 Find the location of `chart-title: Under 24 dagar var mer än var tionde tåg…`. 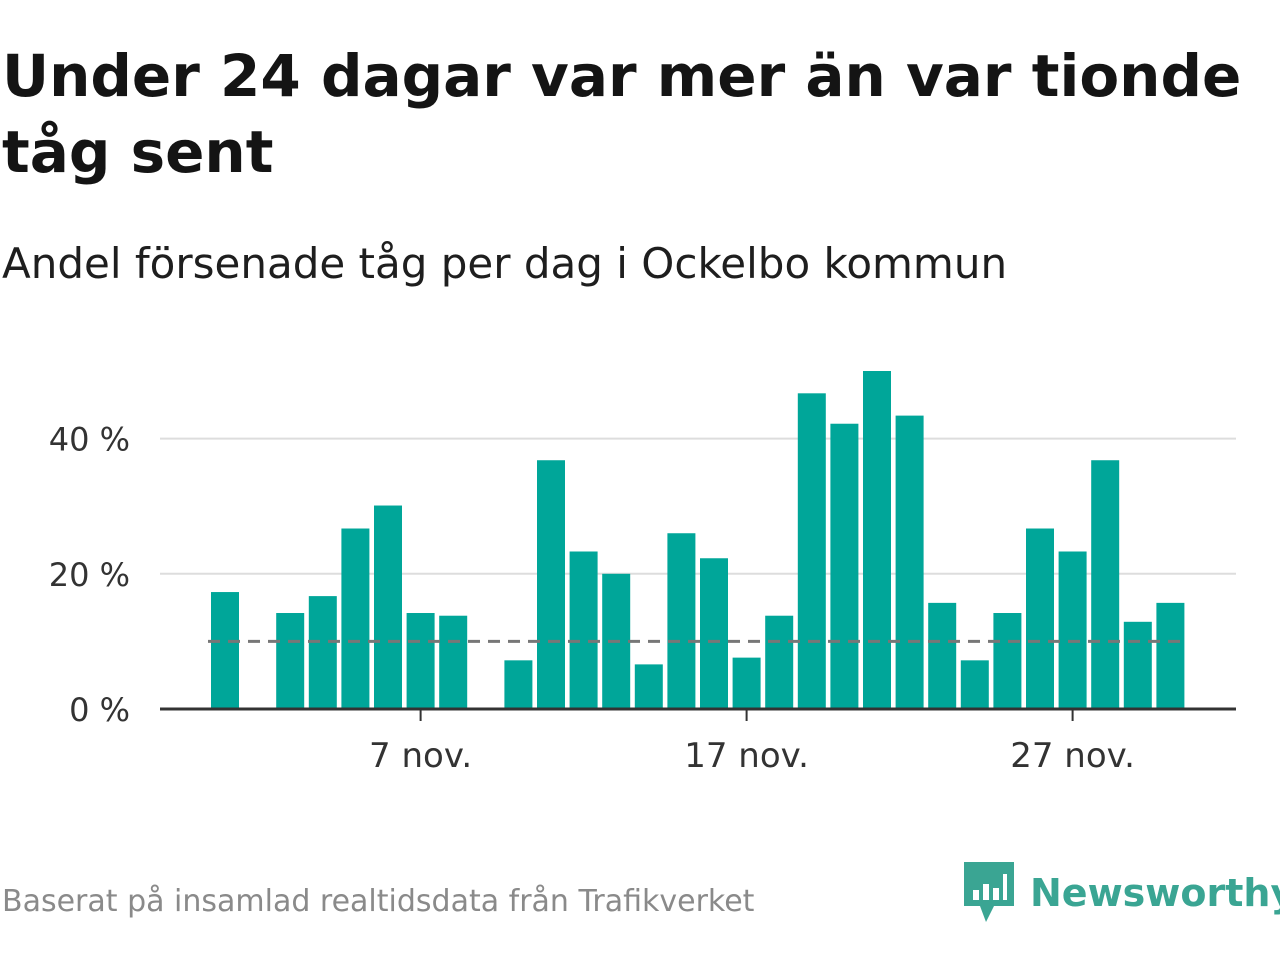

chart-title: Under 24 dagar var mer än var tionde tåg… is located at coordinates (622, 114).